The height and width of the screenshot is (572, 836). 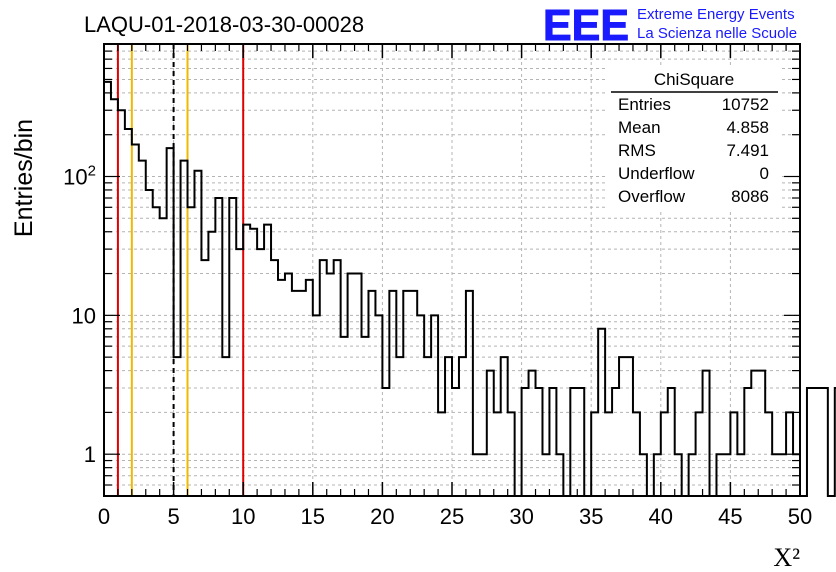 I want to click on stats-entries-value: 10752, so click(x=745, y=104).